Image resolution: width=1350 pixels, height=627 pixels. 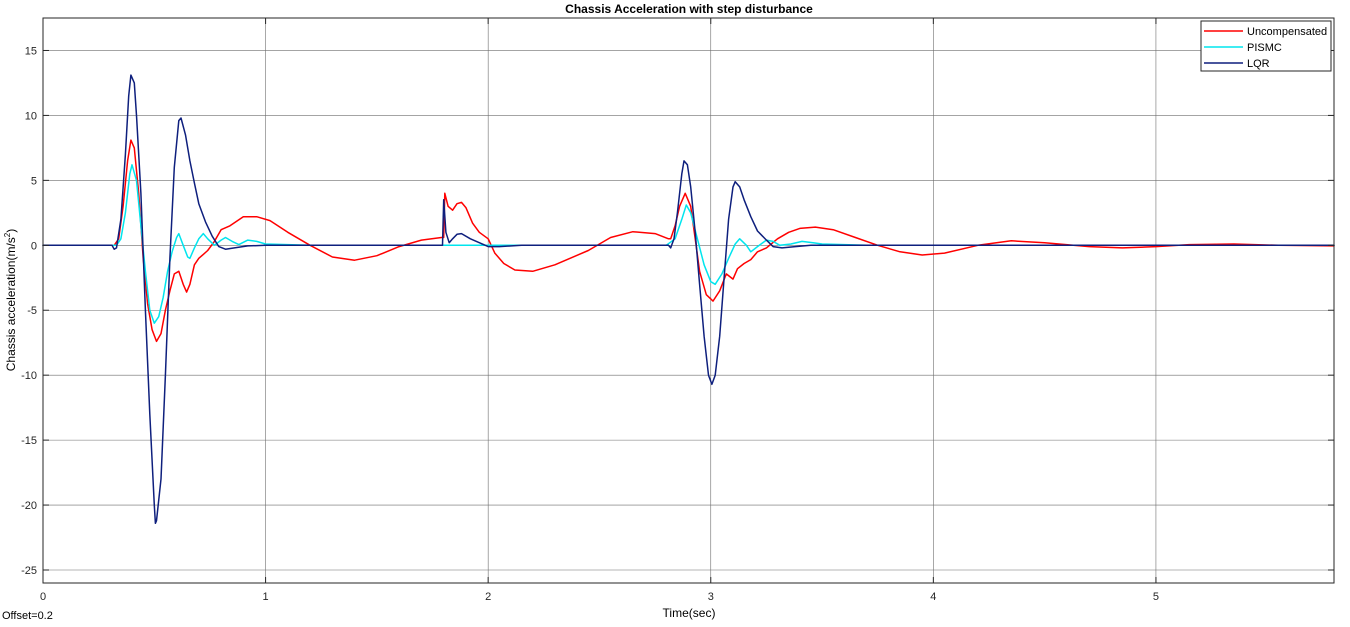 I want to click on y-axis-label: Chassis acceleration(m/s2), so click(x=10, y=300).